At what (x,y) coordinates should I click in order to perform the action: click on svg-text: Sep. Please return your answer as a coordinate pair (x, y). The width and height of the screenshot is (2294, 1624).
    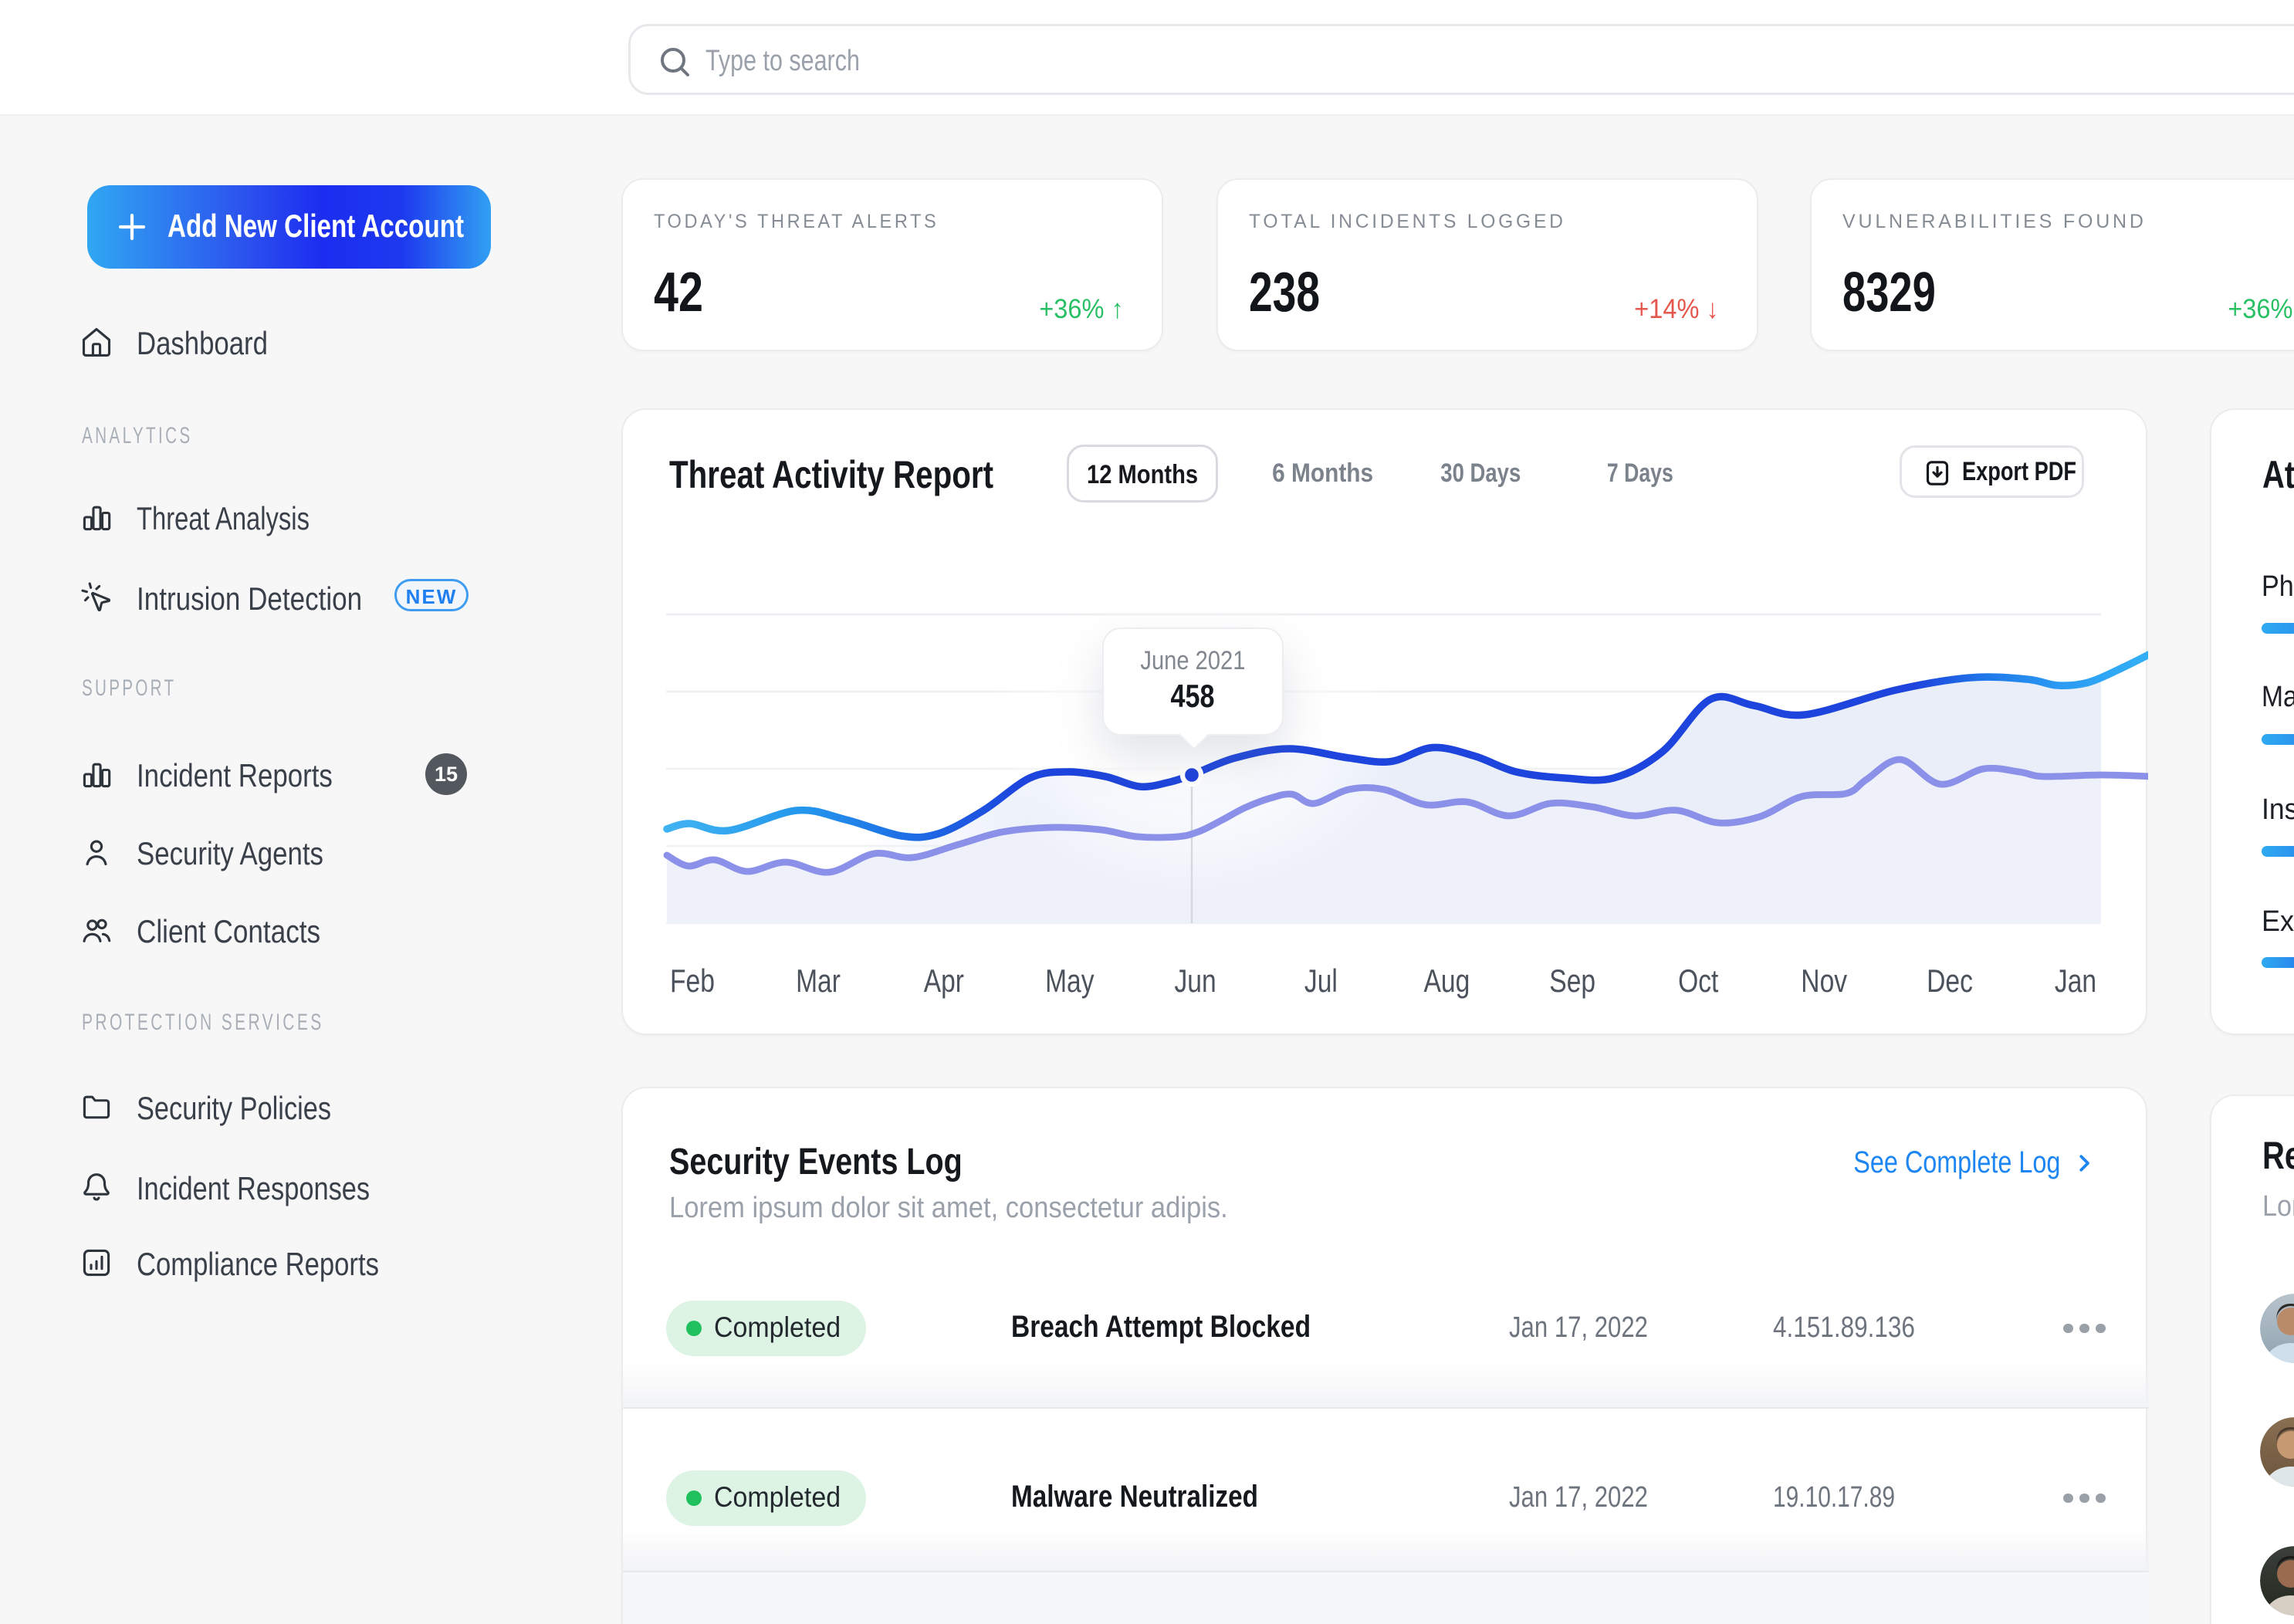
    Looking at the image, I should click on (1572, 981).